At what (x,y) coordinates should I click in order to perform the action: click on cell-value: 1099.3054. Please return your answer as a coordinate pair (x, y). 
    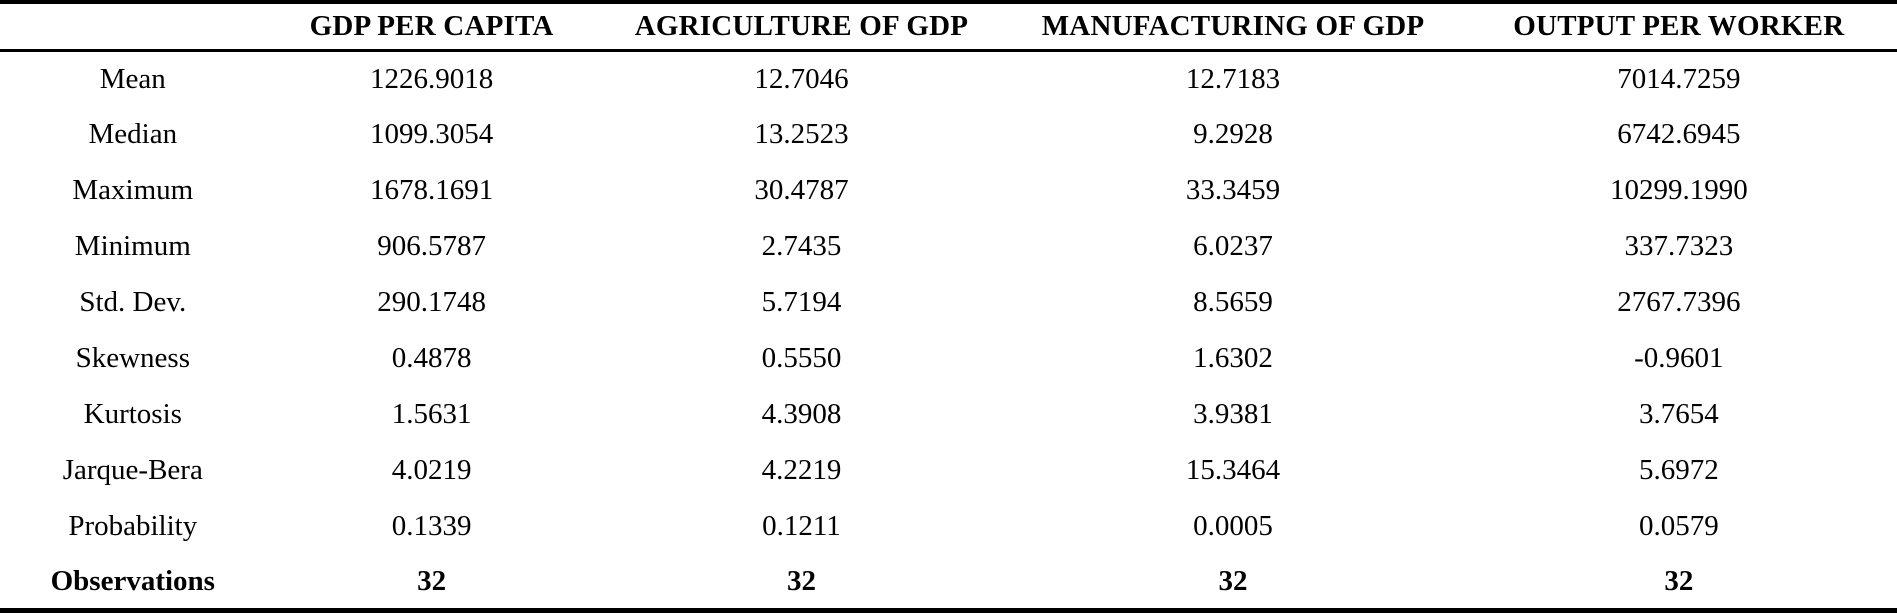
    Looking at the image, I should click on (431, 134).